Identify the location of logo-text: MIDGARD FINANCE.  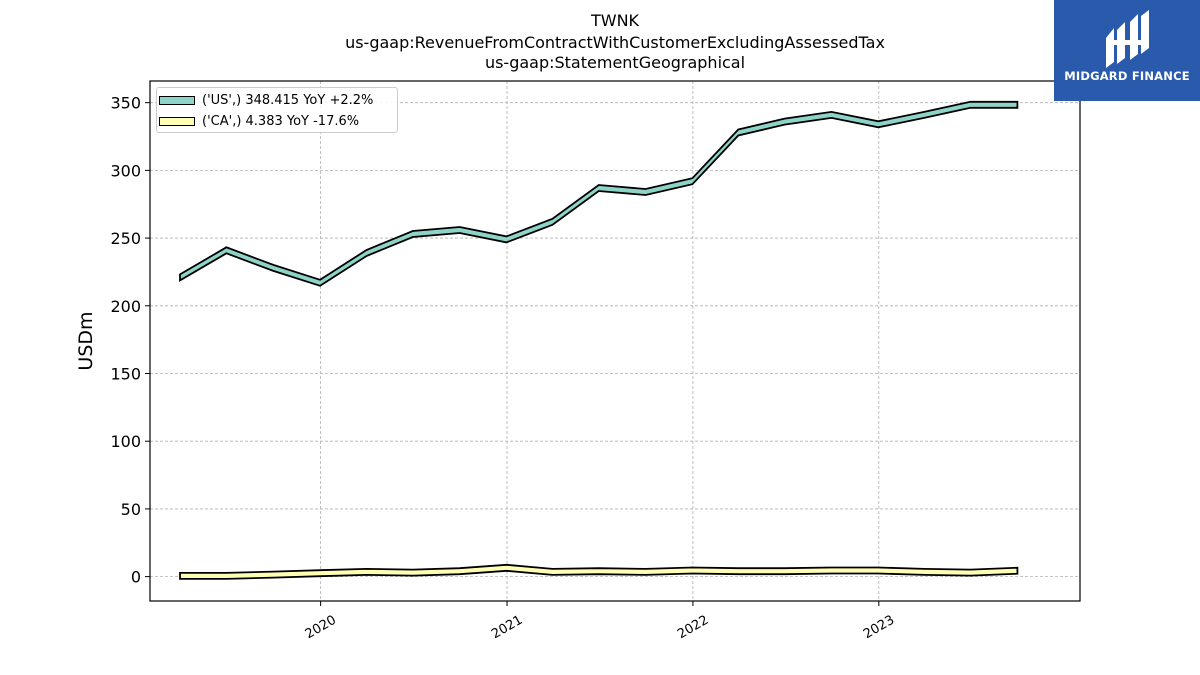
(1127, 76).